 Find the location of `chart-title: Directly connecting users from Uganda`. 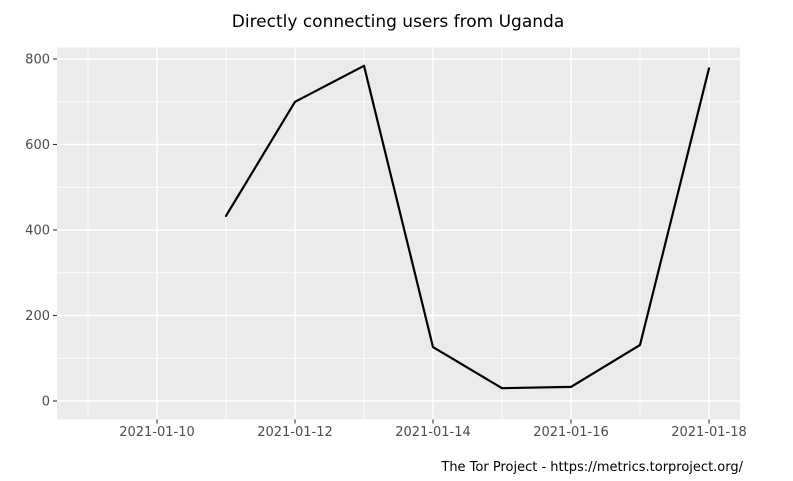

chart-title: Directly connecting users from Uganda is located at coordinates (398, 22).